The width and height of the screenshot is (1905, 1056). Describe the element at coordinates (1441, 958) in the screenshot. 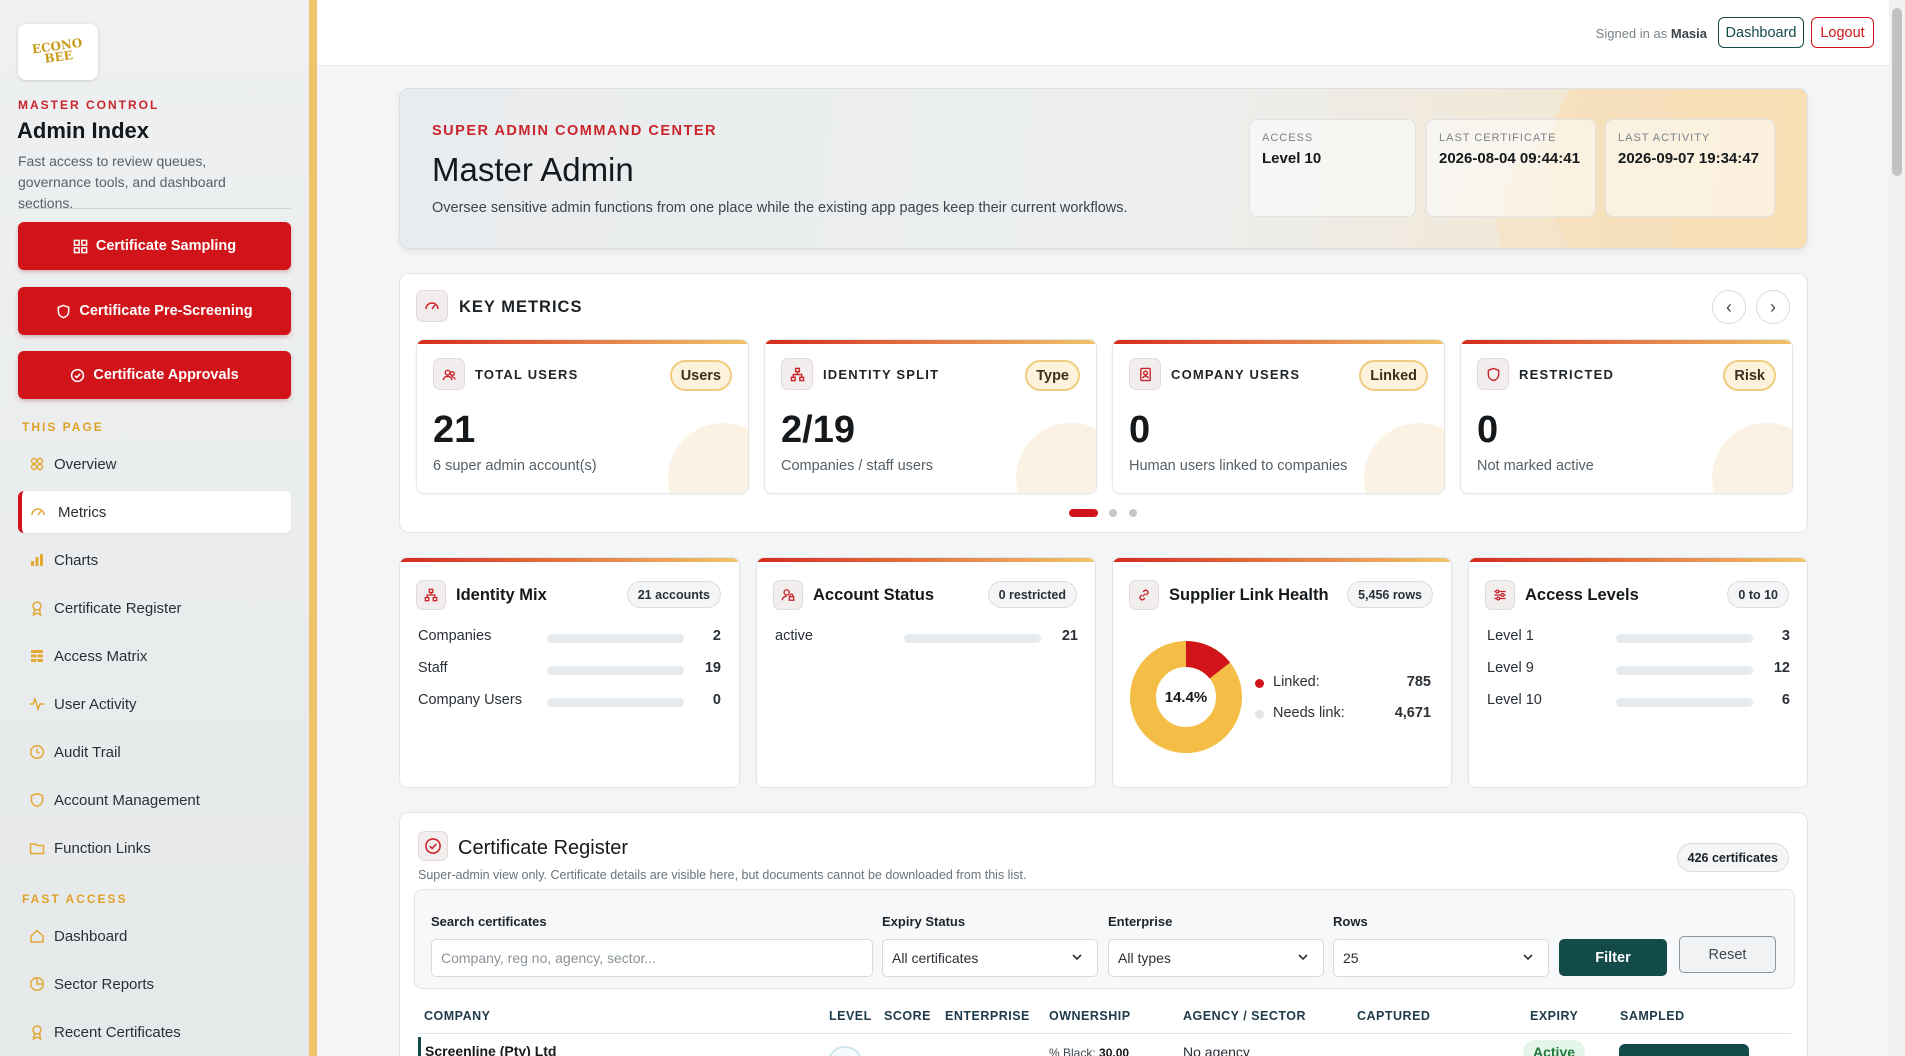

I see `rows-select: 25` at that location.